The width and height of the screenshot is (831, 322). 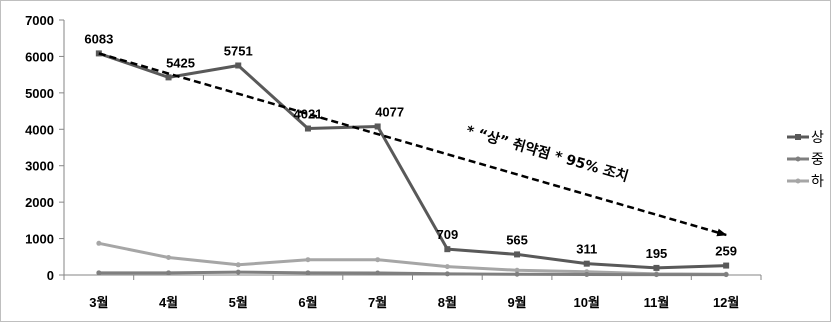 What do you see at coordinates (39, 166) in the screenshot?
I see `y-tick-label: 3000` at bounding box center [39, 166].